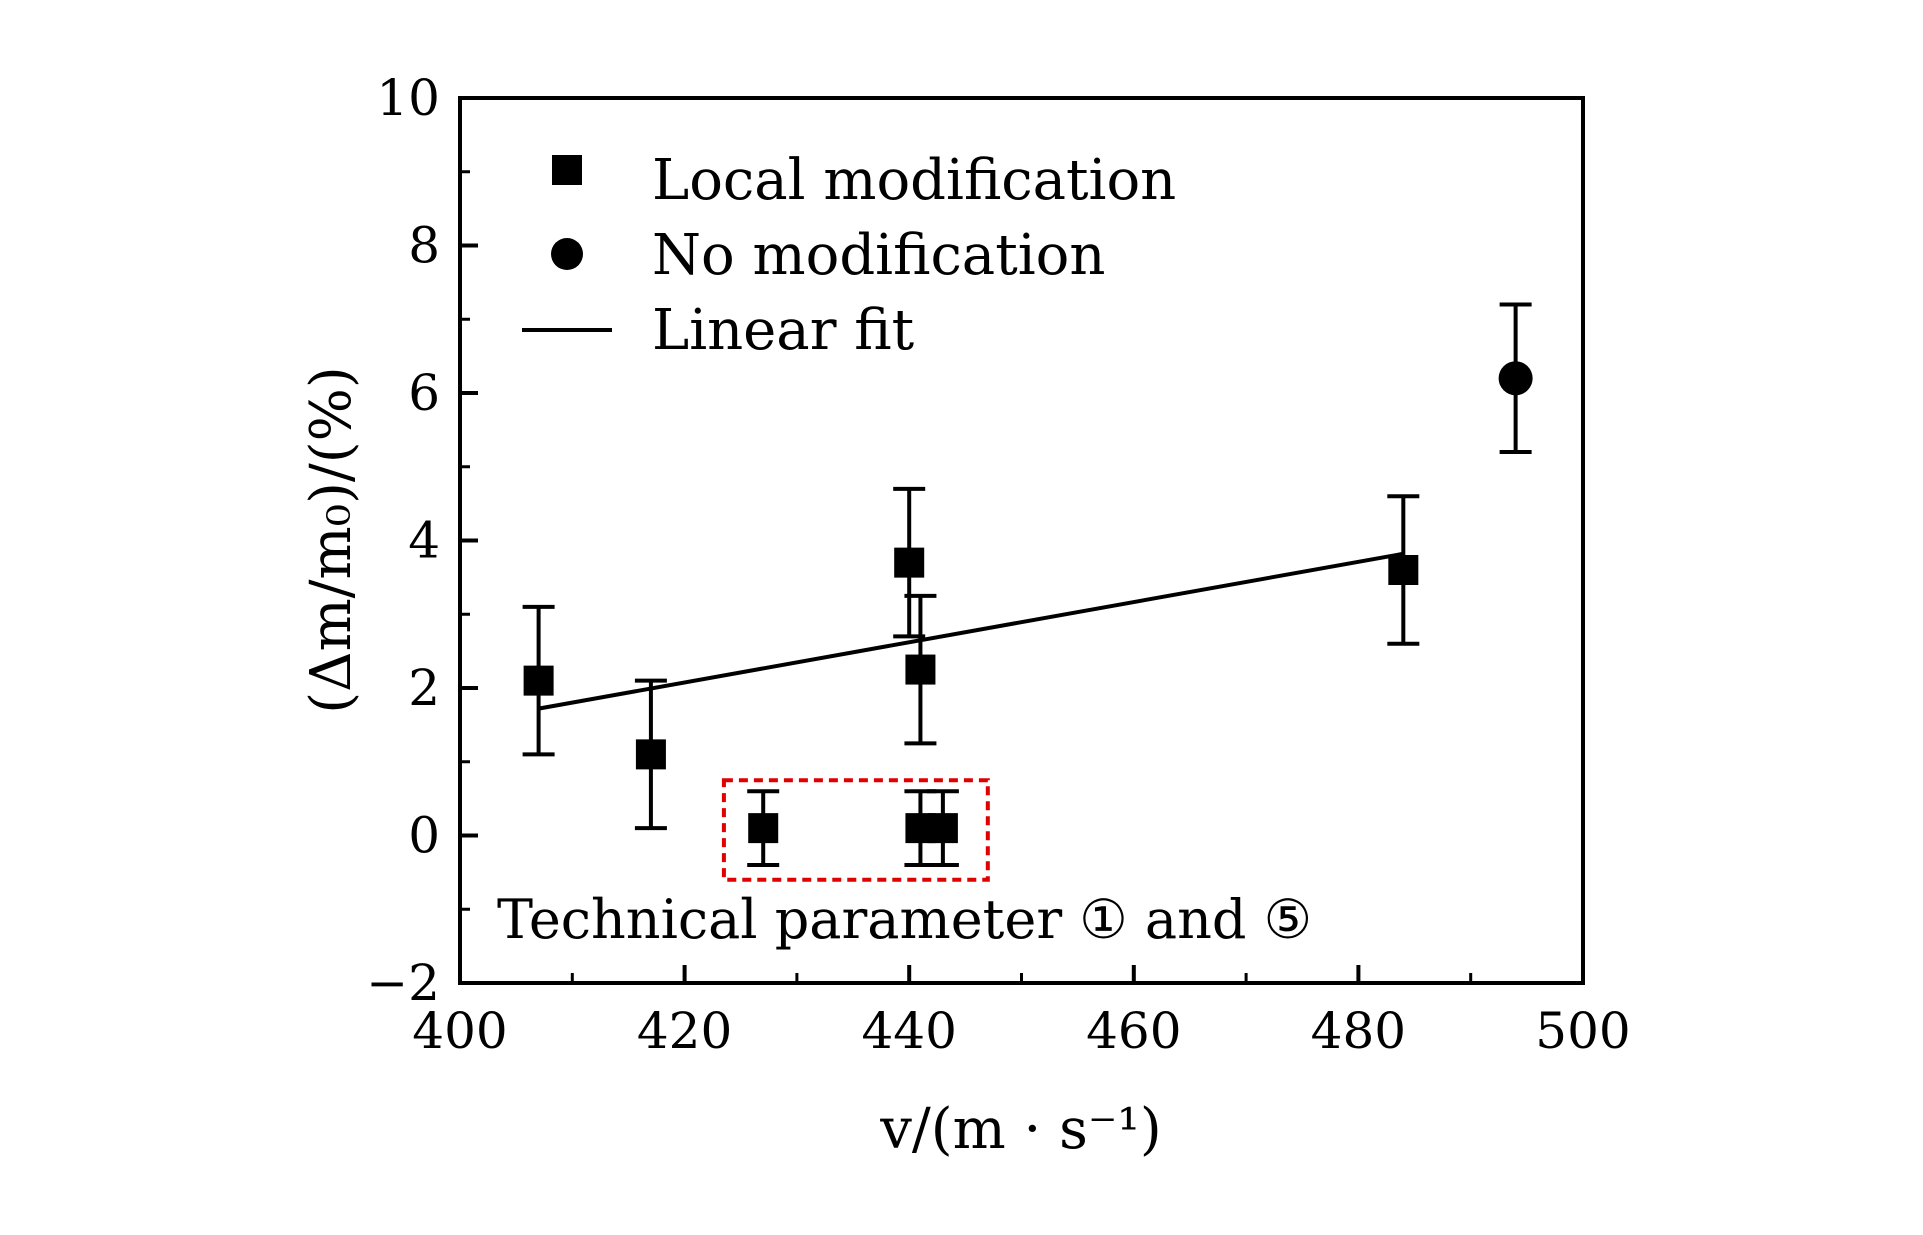 This screenshot has height=1235, width=1923. Describe the element at coordinates (424, 688) in the screenshot. I see `y-tick-label: 2` at that location.